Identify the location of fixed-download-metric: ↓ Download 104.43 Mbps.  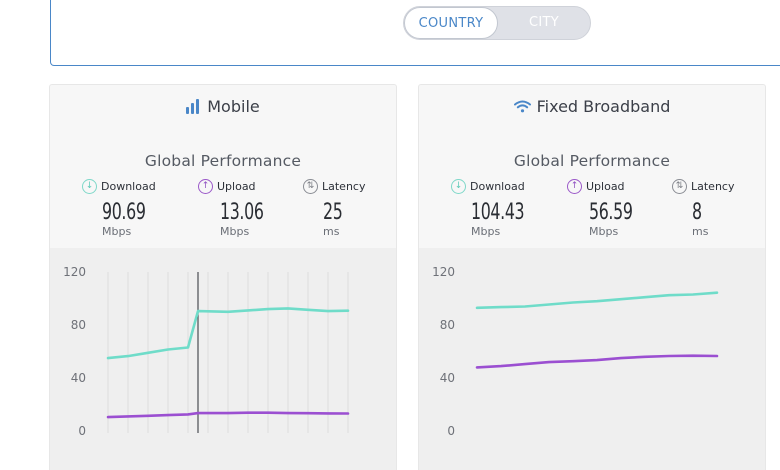
(506, 208).